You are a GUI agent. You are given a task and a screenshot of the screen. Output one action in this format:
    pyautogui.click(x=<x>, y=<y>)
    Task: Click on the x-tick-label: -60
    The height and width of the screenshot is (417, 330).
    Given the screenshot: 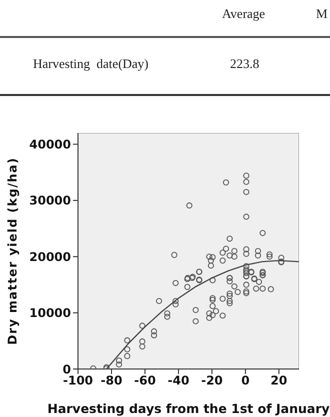 What is the action you would take?
    pyautogui.click(x=145, y=381)
    